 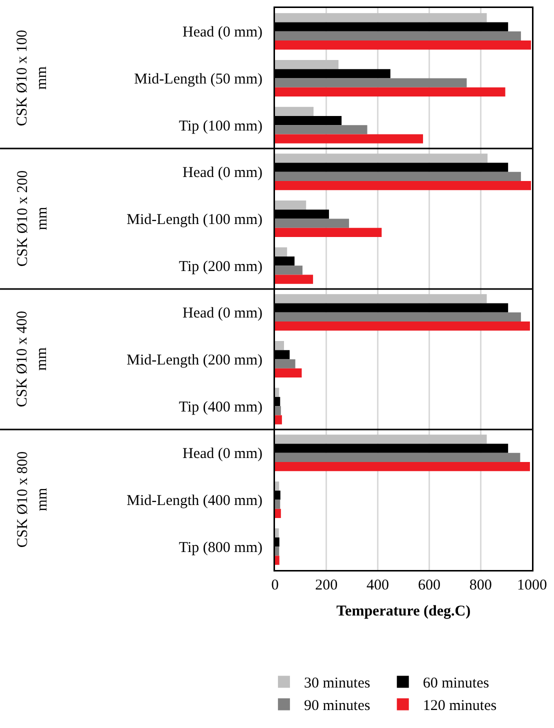 I want to click on text: CSK Ø10 x 800 mm, so click(x=33, y=499).